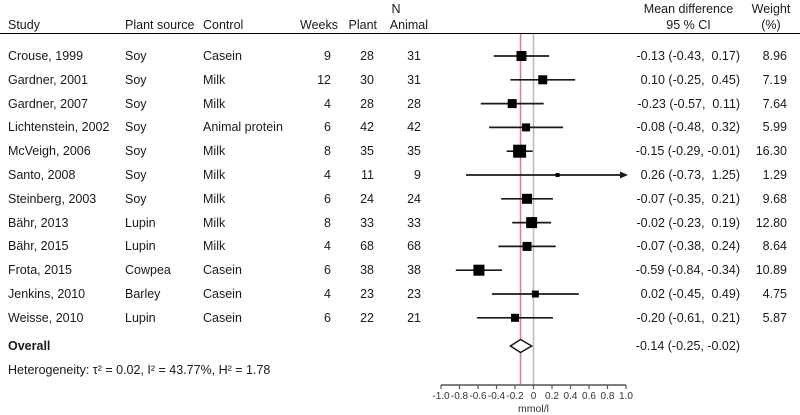  Describe the element at coordinates (367, 127) in the screenshot. I see `n-plant-value: 42` at that location.